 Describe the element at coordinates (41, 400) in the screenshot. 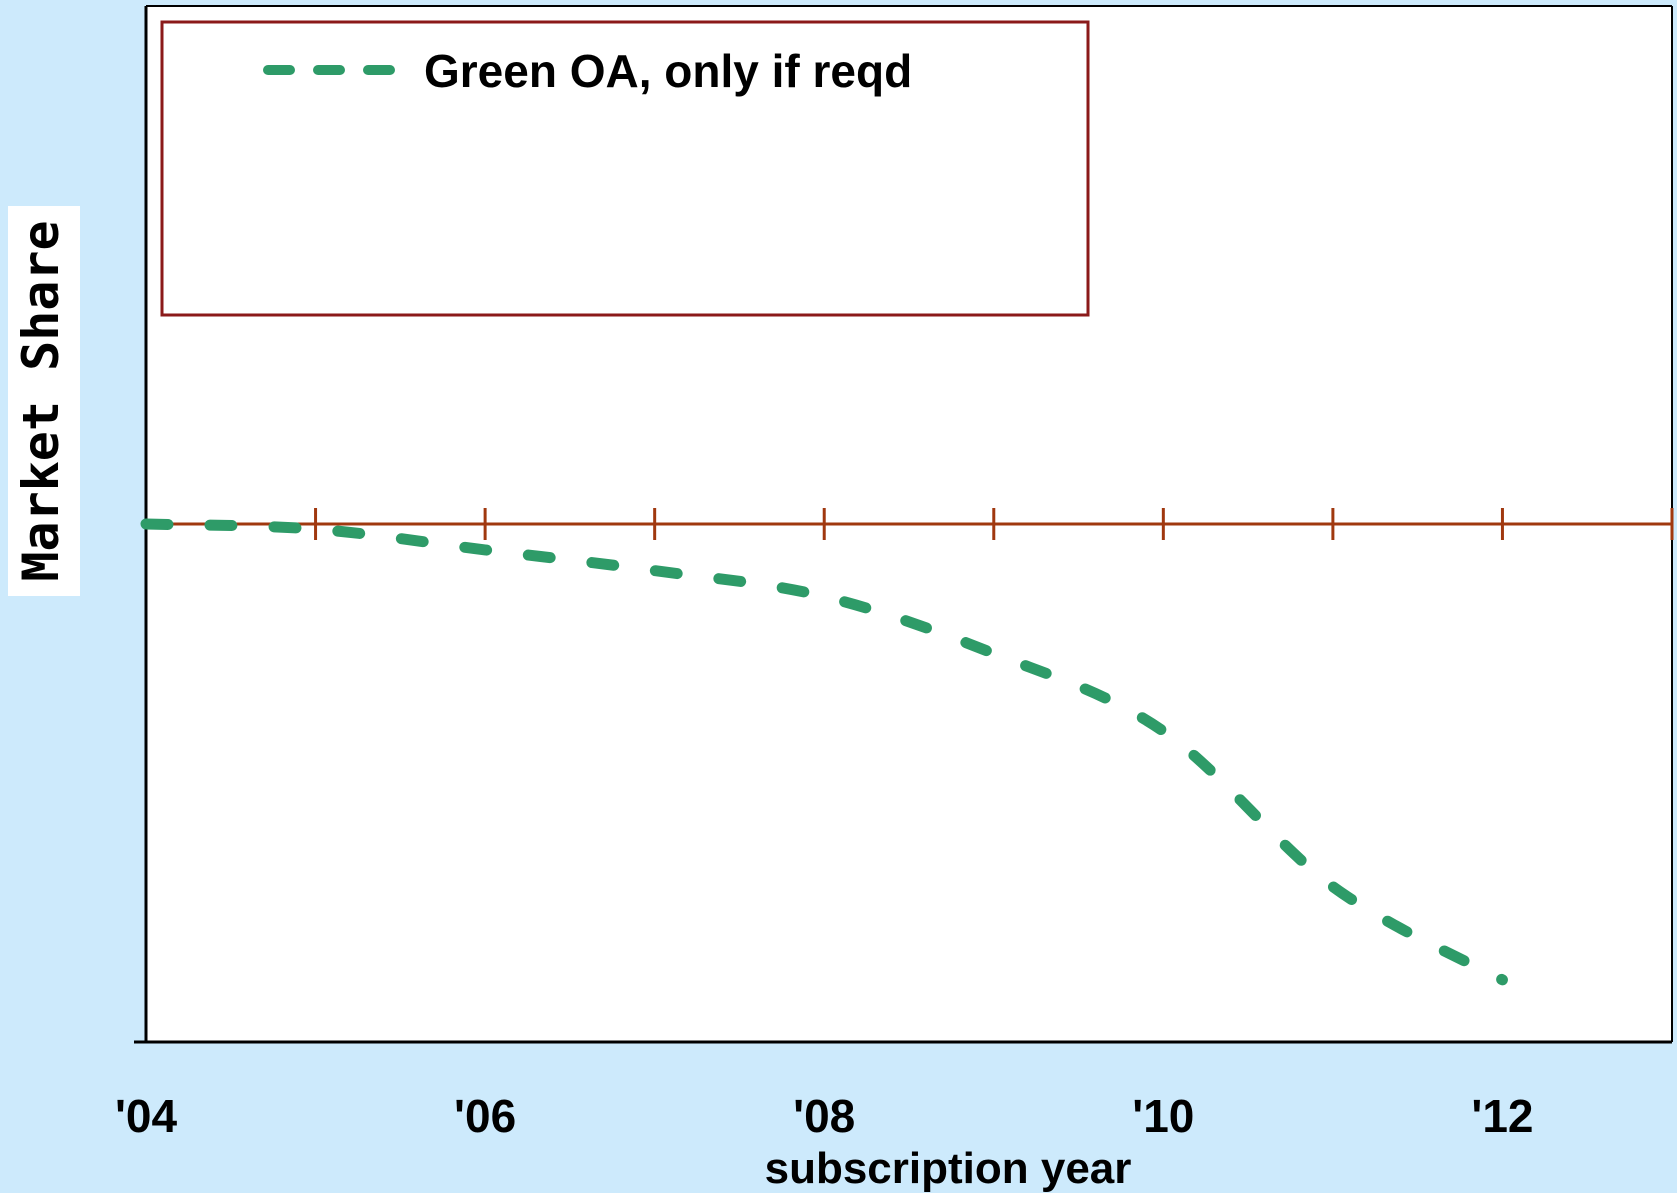

I see `y-axis-title: Market Share` at that location.